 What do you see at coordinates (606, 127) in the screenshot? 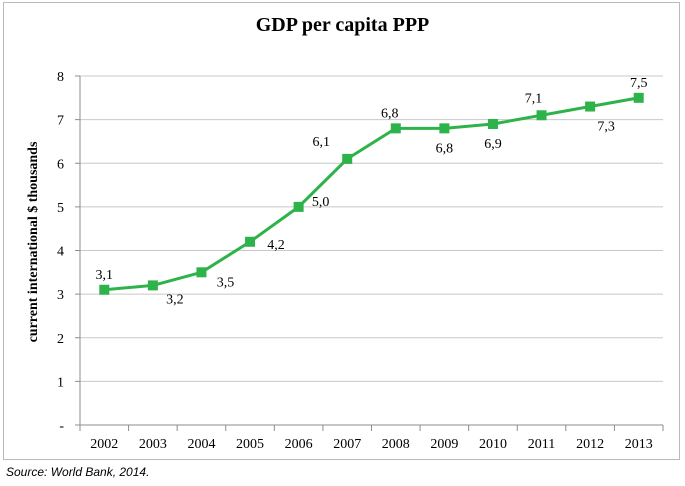
I see `data-label: 7,3` at bounding box center [606, 127].